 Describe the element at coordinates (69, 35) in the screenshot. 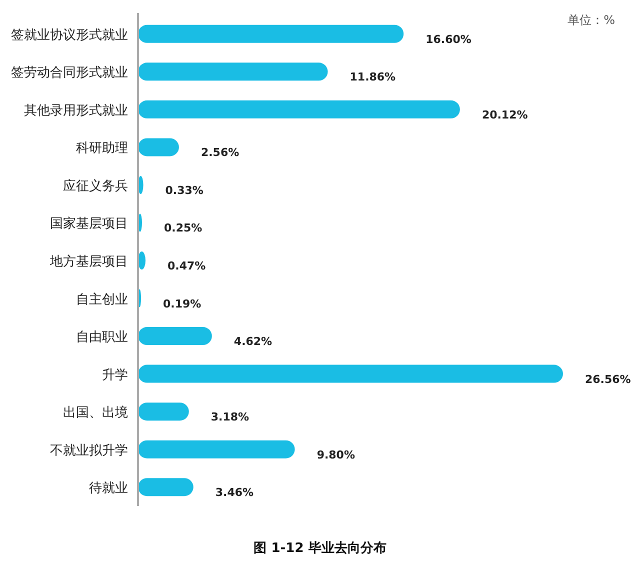

I see `y-tick-label: 签就业协议形式就业` at that location.